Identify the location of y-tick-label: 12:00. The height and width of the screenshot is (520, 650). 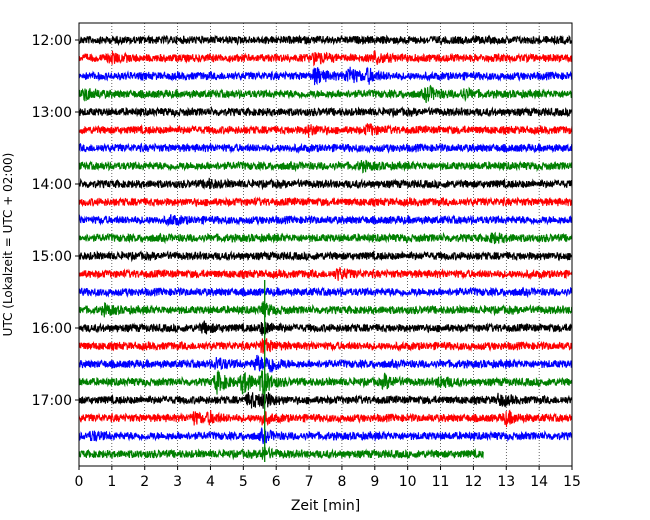
(52, 41).